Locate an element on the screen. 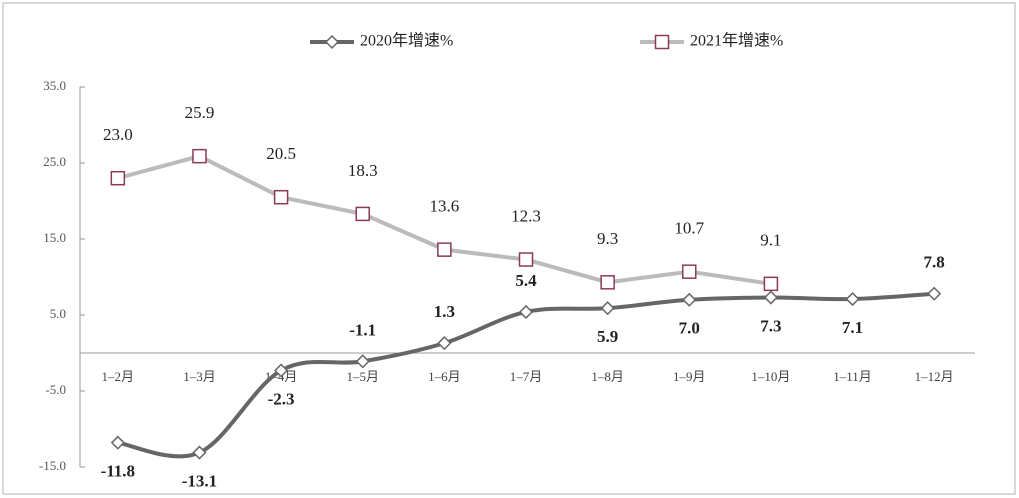 This screenshot has height=498, width=1019. data-label: 18.3 is located at coordinates (363, 170).